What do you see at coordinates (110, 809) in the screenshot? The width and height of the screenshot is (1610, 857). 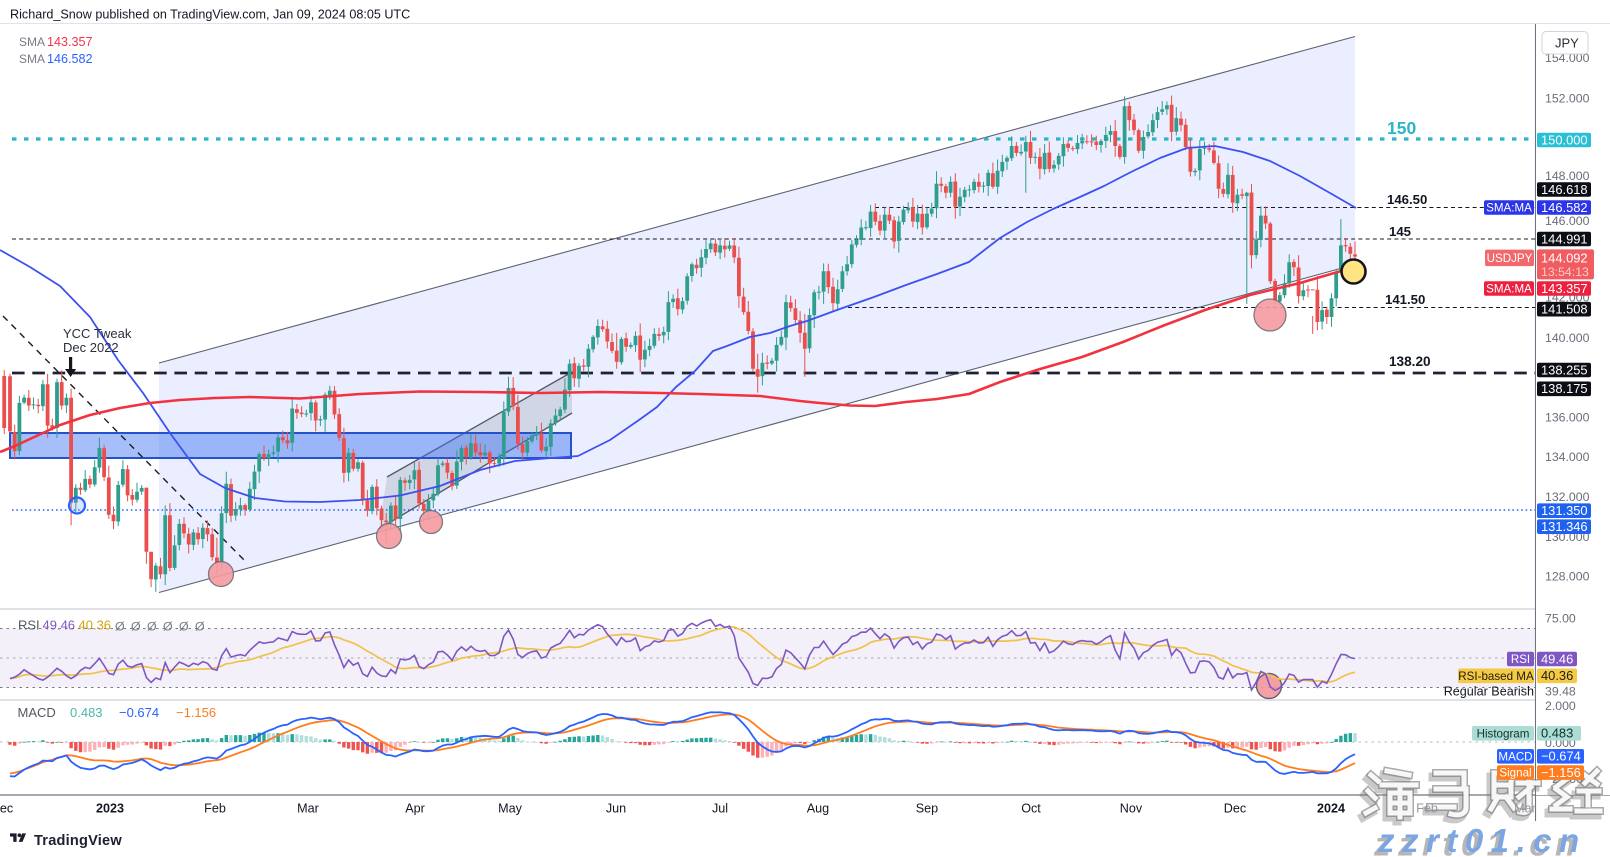 I see `svg-text: 2023` at bounding box center [110, 809].